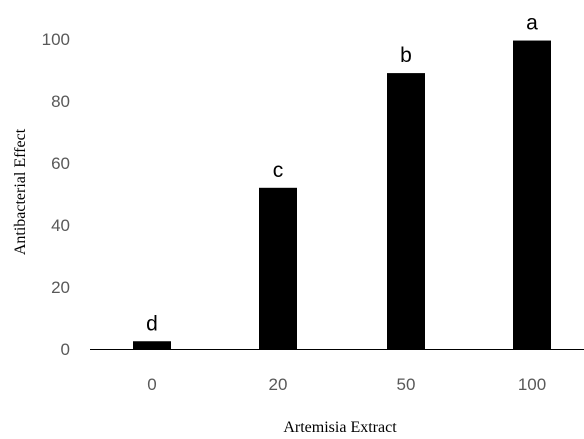 This screenshot has width=584, height=439. What do you see at coordinates (278, 170) in the screenshot?
I see `bar-data-label: c` at bounding box center [278, 170].